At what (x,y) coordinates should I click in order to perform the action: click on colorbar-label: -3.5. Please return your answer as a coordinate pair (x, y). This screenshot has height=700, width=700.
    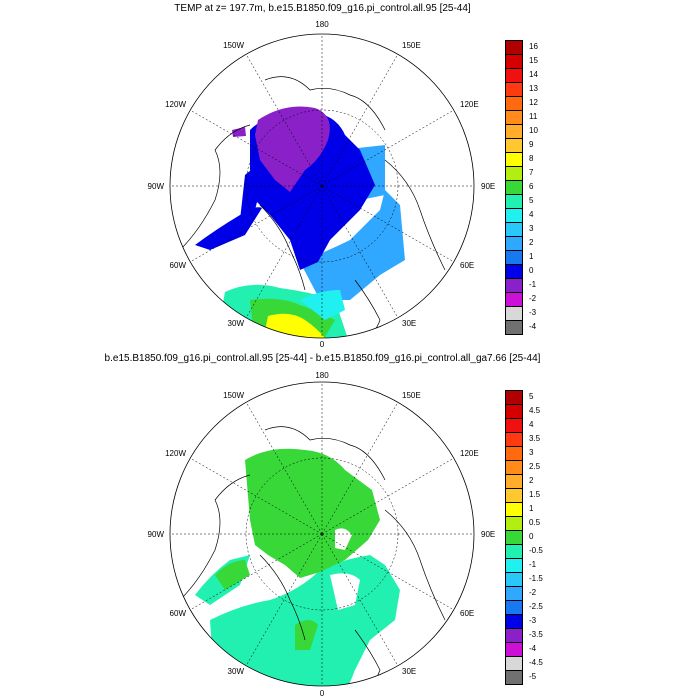
    Looking at the image, I should click on (536, 634).